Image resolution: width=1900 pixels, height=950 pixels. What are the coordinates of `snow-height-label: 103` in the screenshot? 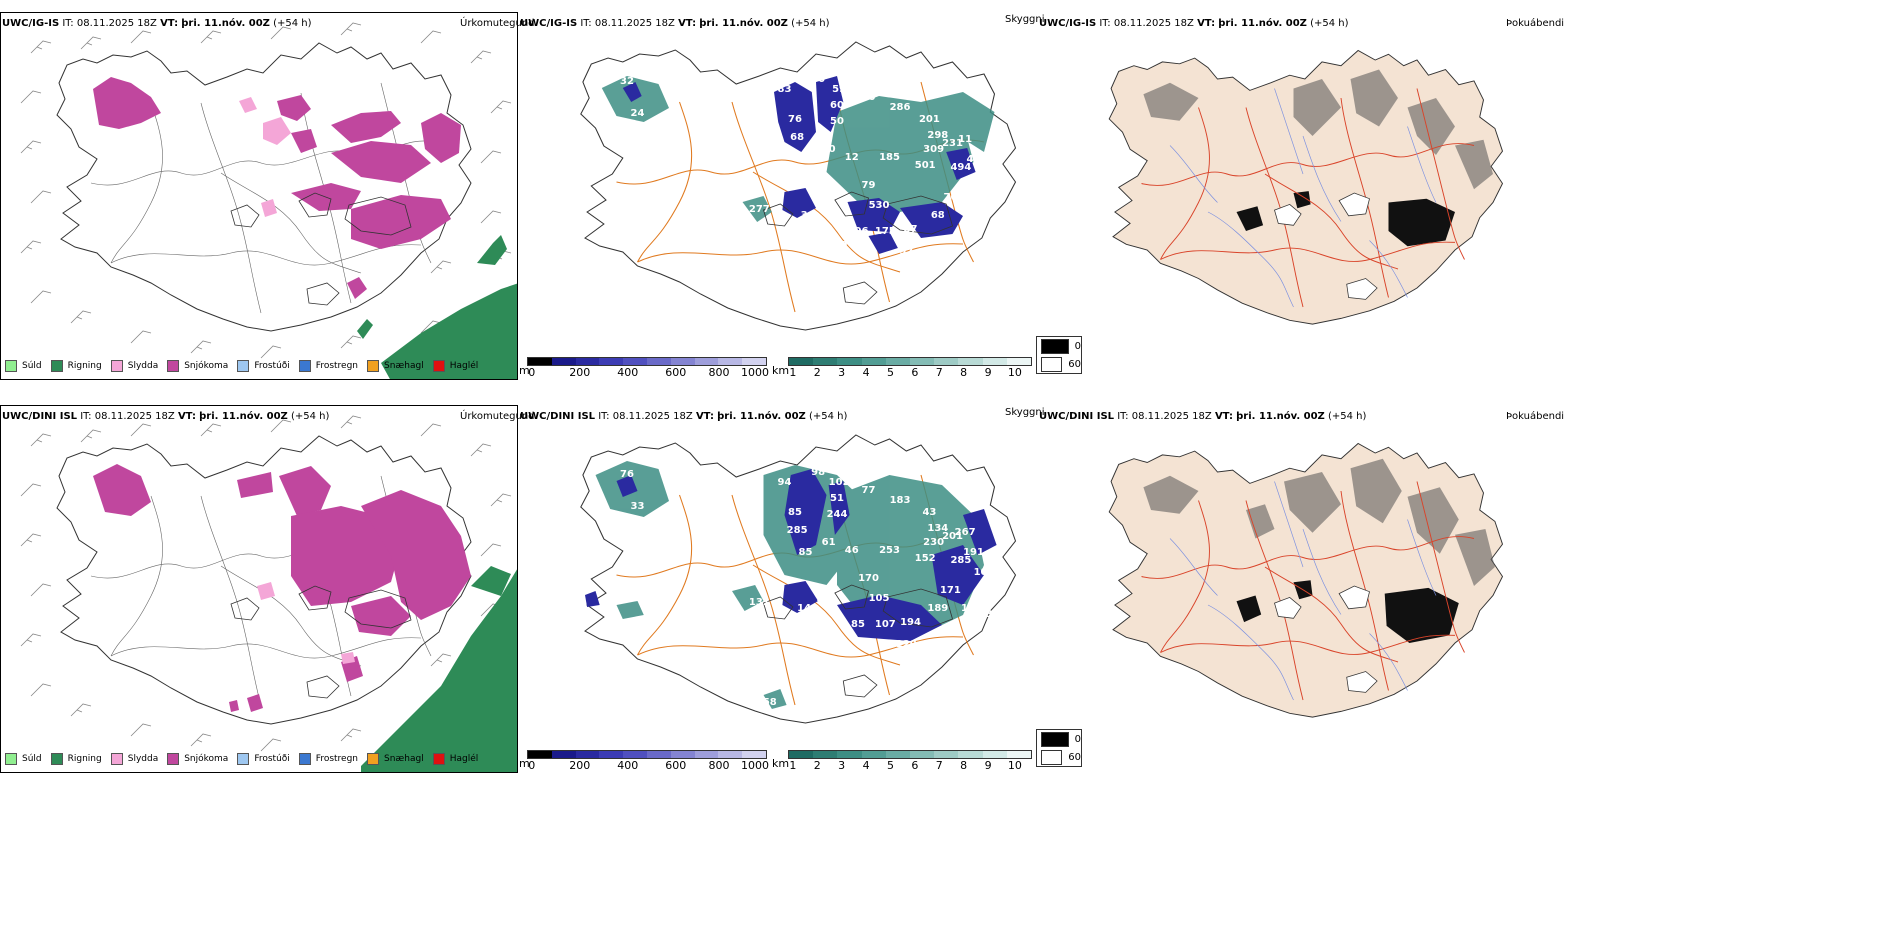 It's located at (984, 572).